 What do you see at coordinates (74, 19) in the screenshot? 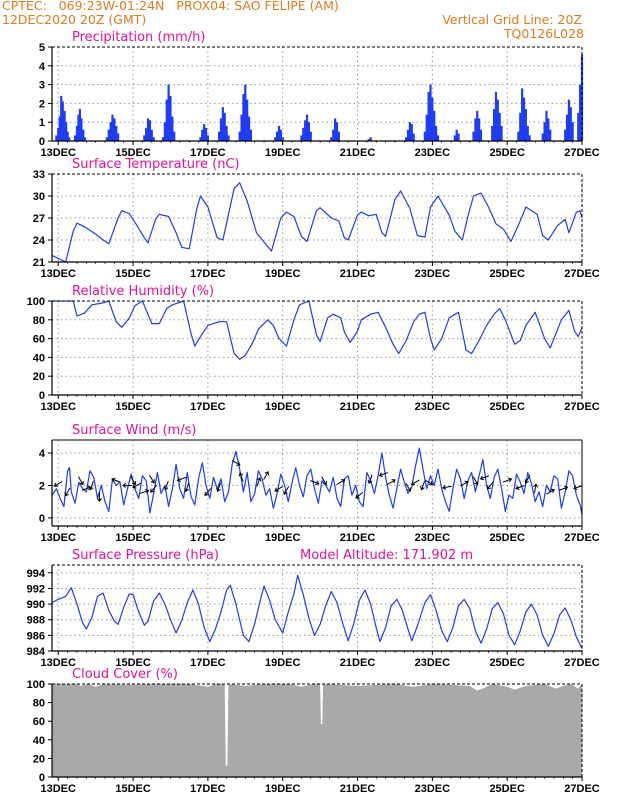
I see `header-date: 12DEC2020 20Z (GMT)` at bounding box center [74, 19].